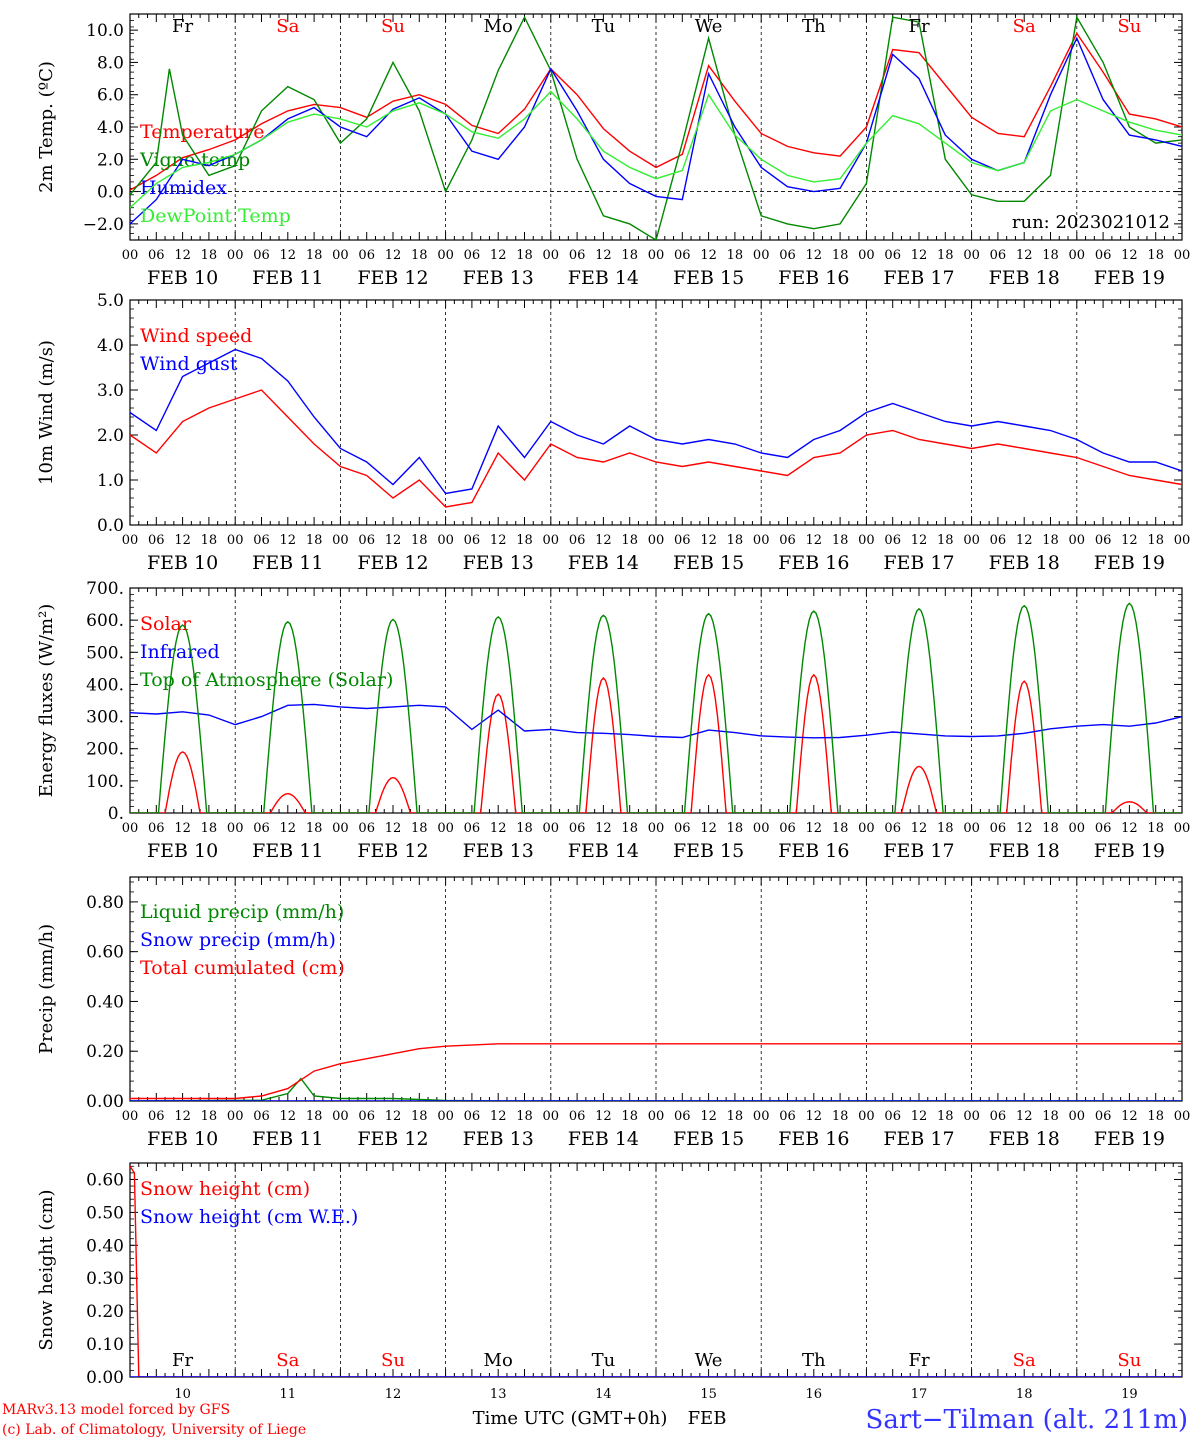 Image resolution: width=1194 pixels, height=1440 pixels. I want to click on date-label: FEB 14, so click(603, 851).